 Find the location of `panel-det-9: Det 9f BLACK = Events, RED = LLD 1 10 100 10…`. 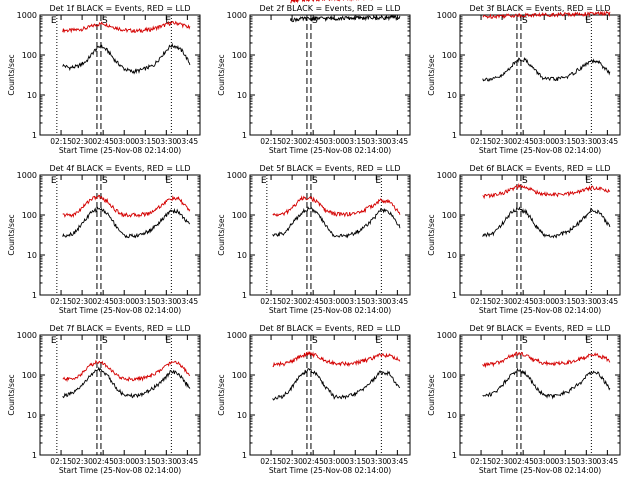

panel-det-9: Det 9f BLACK = Events, RED = LLD 1 10 100 10… is located at coordinates (524, 399).